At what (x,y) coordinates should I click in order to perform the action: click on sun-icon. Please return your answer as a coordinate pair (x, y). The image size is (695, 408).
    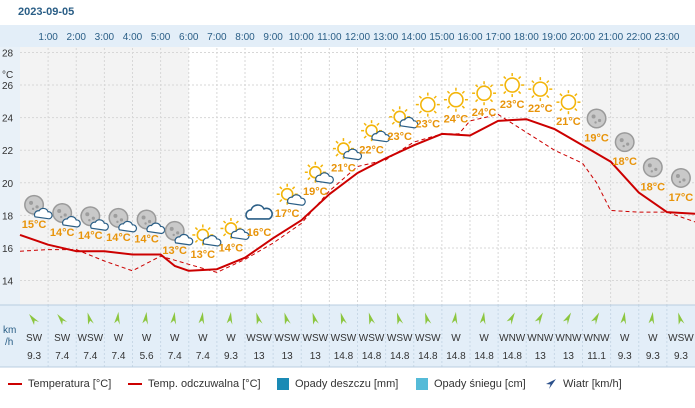
    Looking at the image, I should click on (455, 99).